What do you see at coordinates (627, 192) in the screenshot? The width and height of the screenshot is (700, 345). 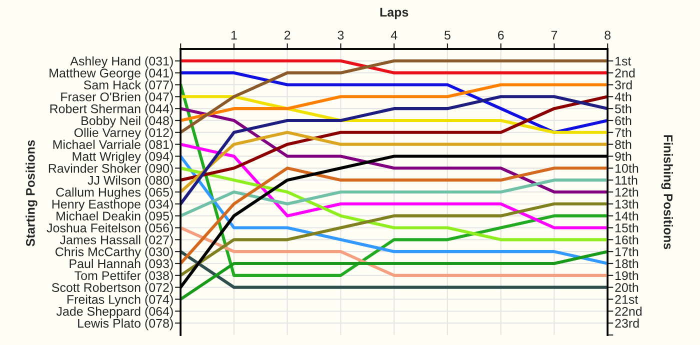 I see `y2-tick-label: 12th` at bounding box center [627, 192].